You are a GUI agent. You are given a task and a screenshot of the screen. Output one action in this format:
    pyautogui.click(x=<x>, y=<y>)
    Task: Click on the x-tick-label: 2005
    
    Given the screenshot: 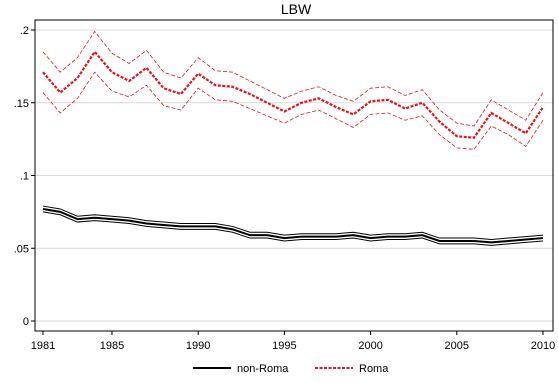 What is the action you would take?
    pyautogui.click(x=457, y=346)
    